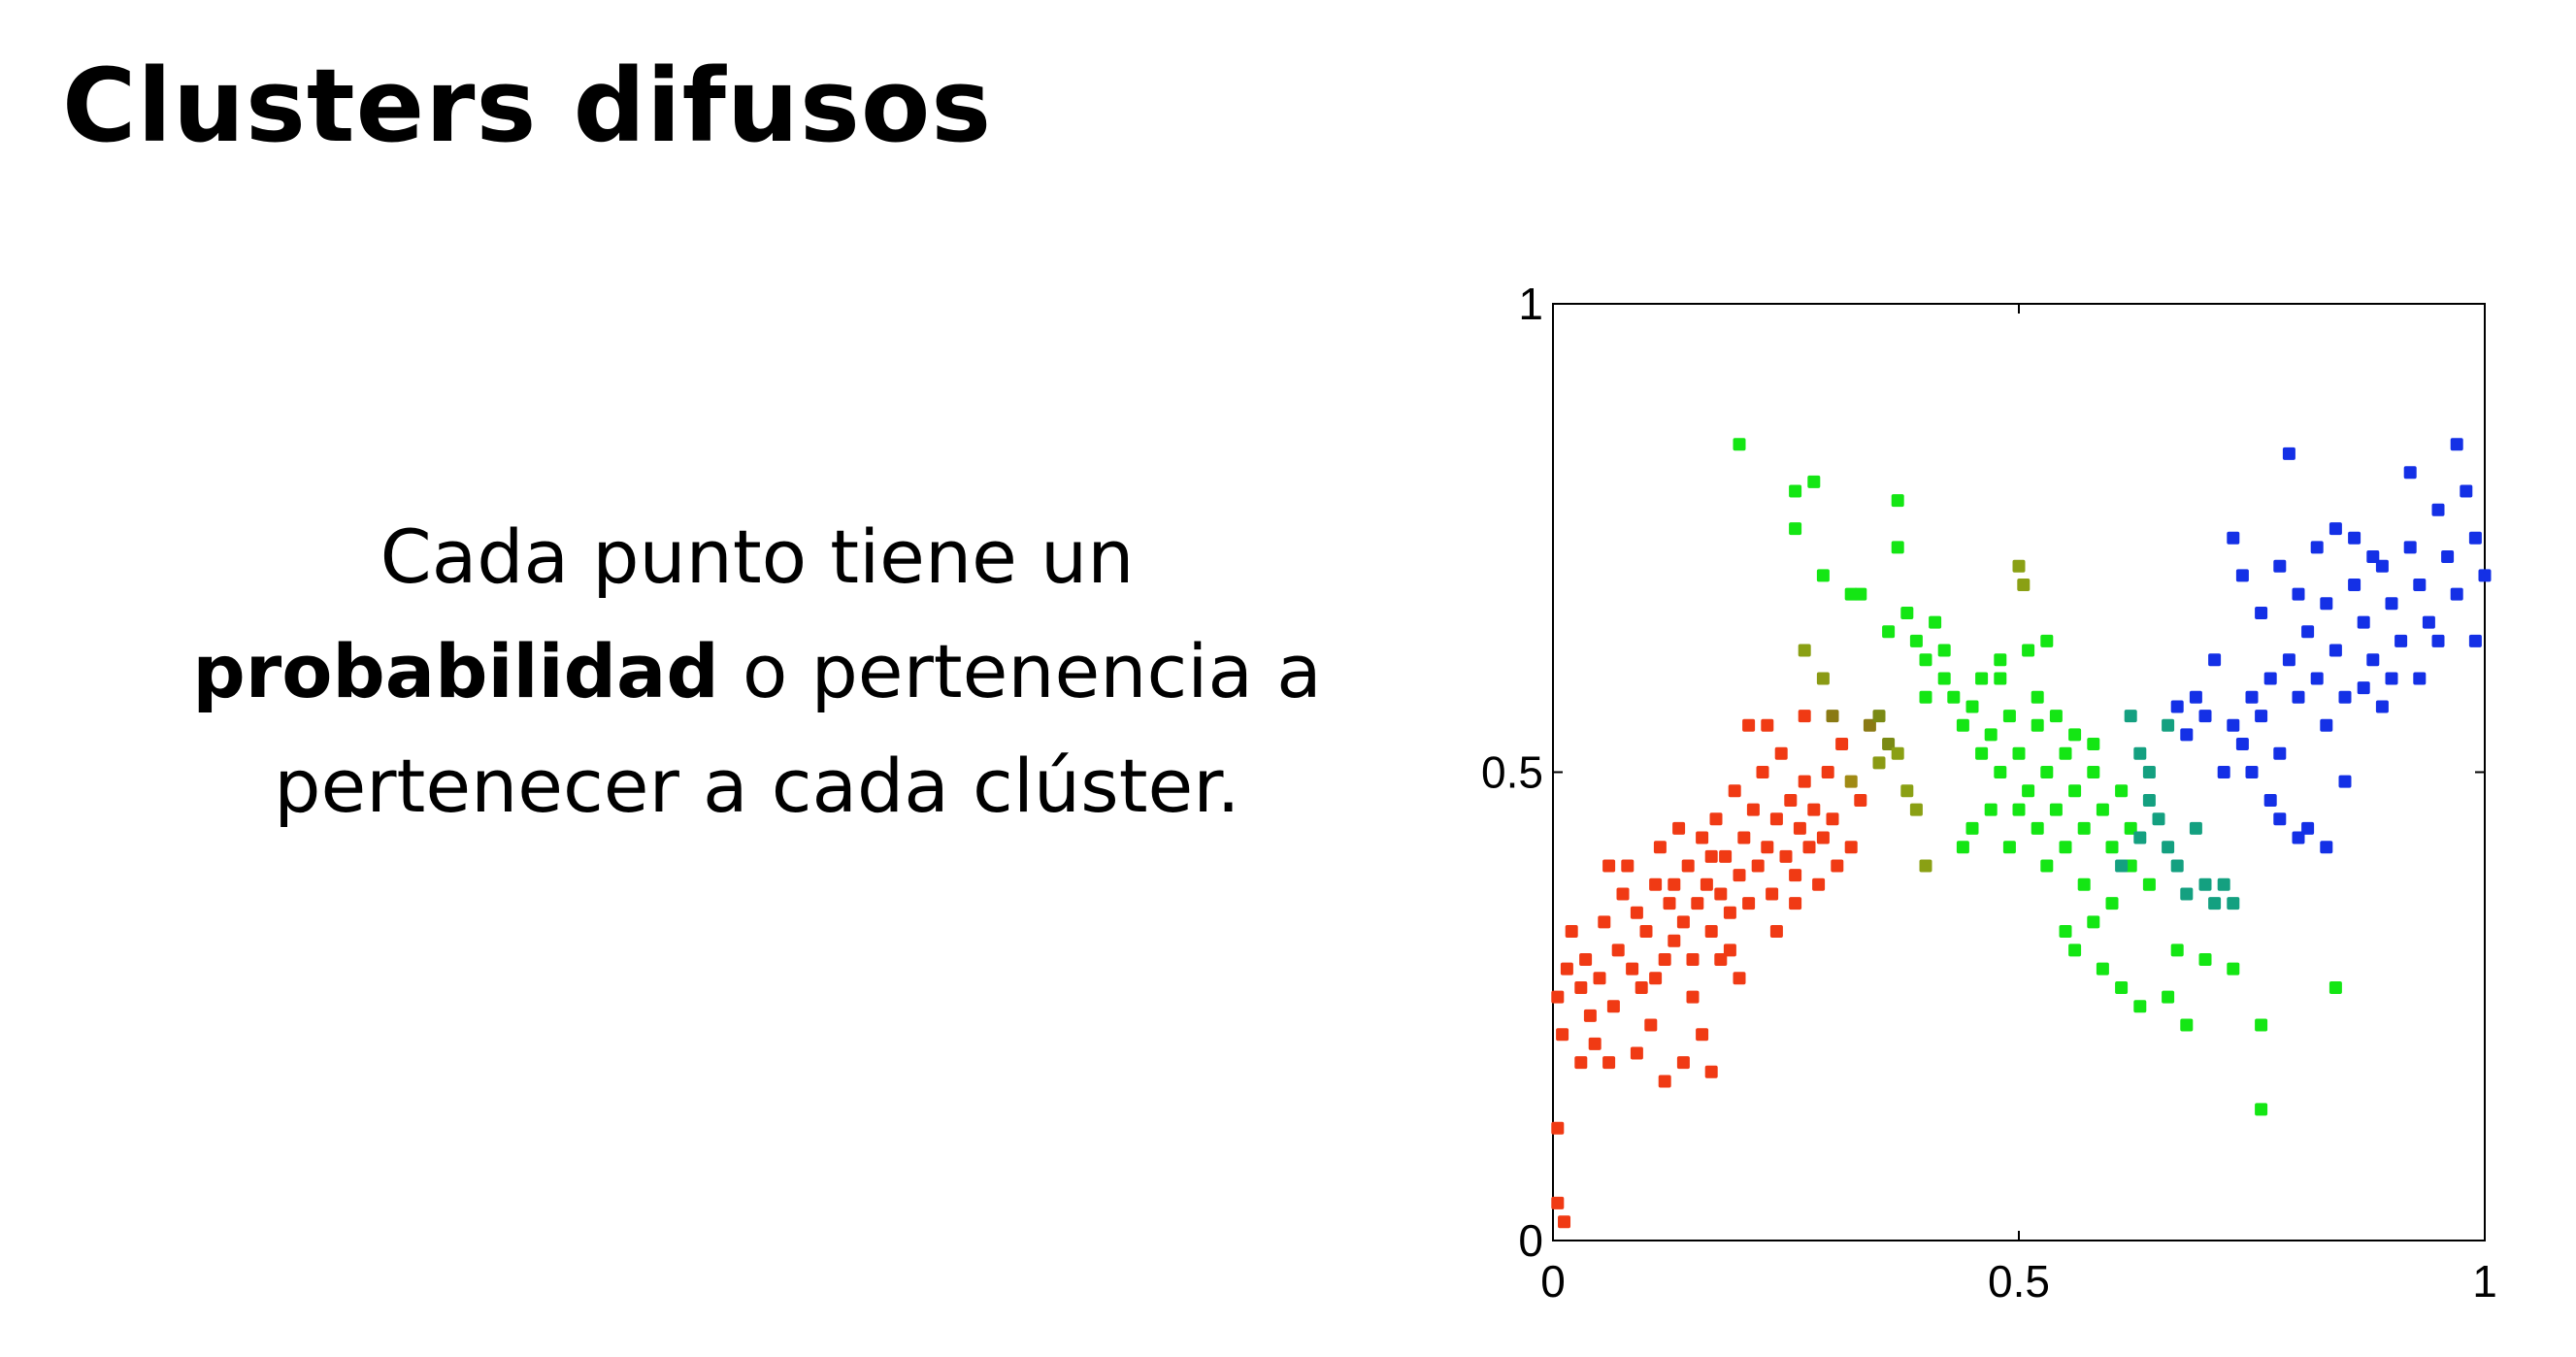 This screenshot has width=2576, height=1357. I want to click on slide-title: Clusters difusos, so click(527, 106).